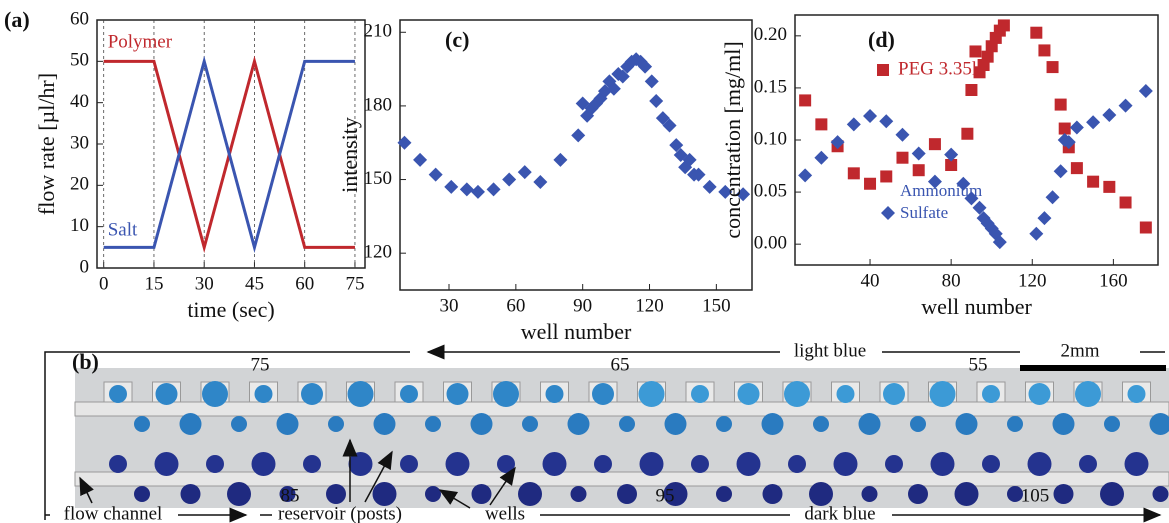 This screenshot has width=1169, height=523. I want to click on series-line, so click(229, 154).